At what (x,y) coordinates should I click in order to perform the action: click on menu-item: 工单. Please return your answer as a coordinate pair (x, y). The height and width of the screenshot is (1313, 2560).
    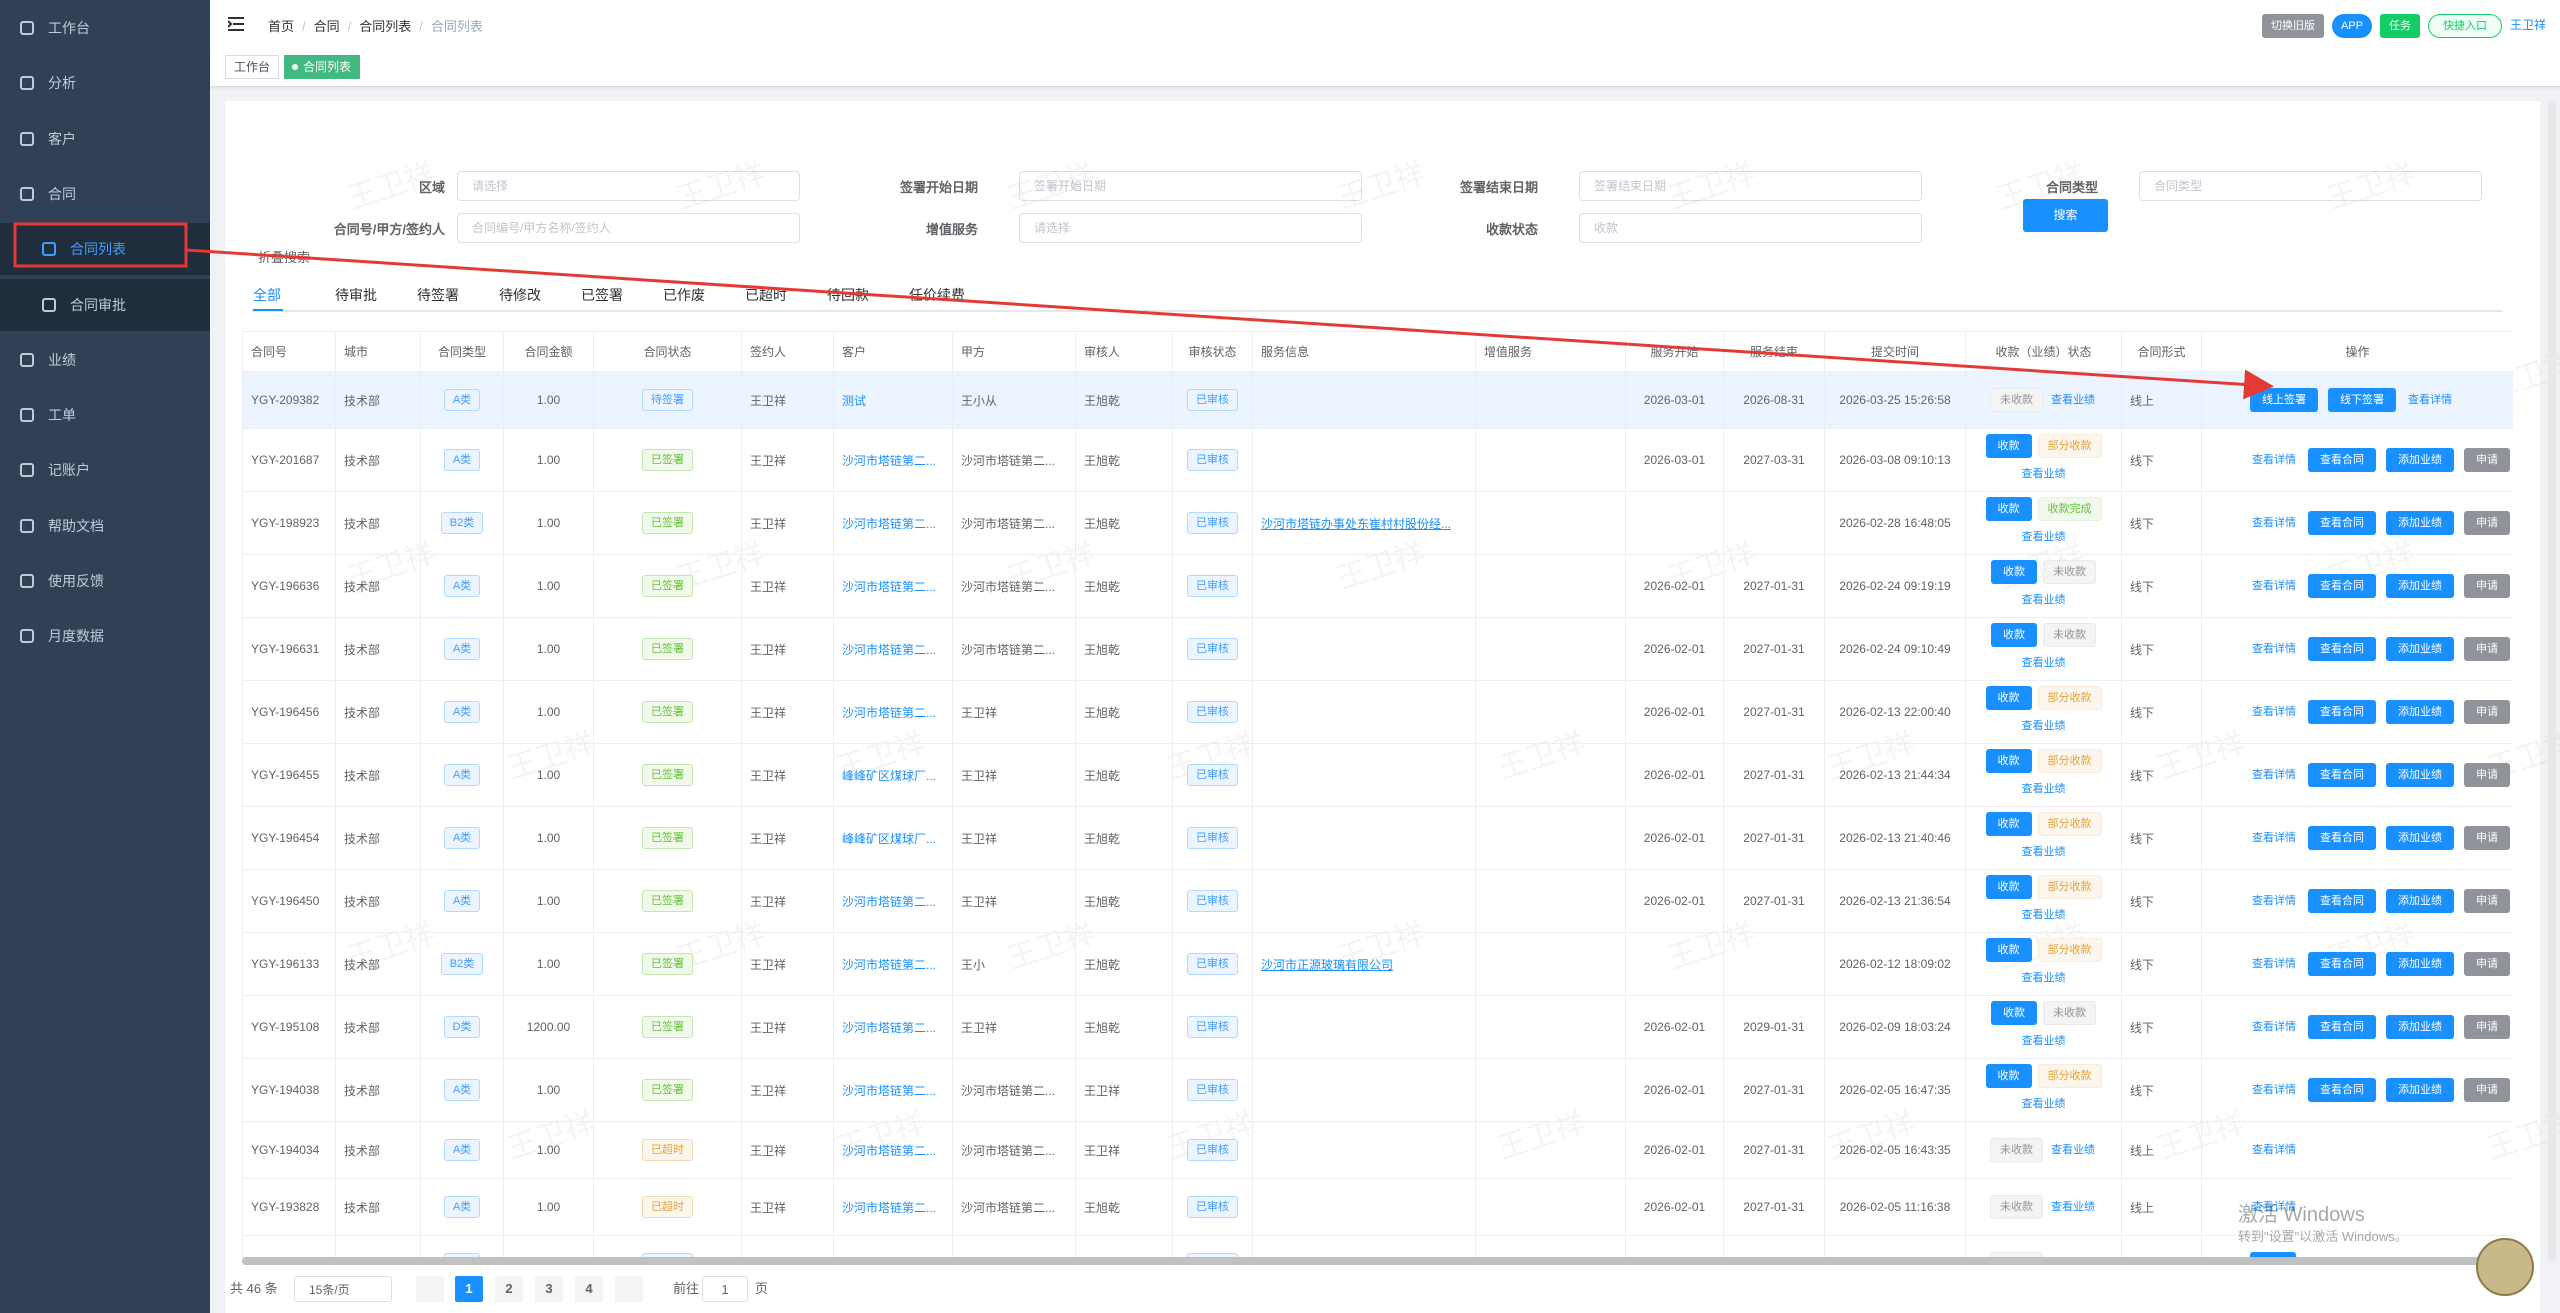
    Looking at the image, I should click on (105, 415).